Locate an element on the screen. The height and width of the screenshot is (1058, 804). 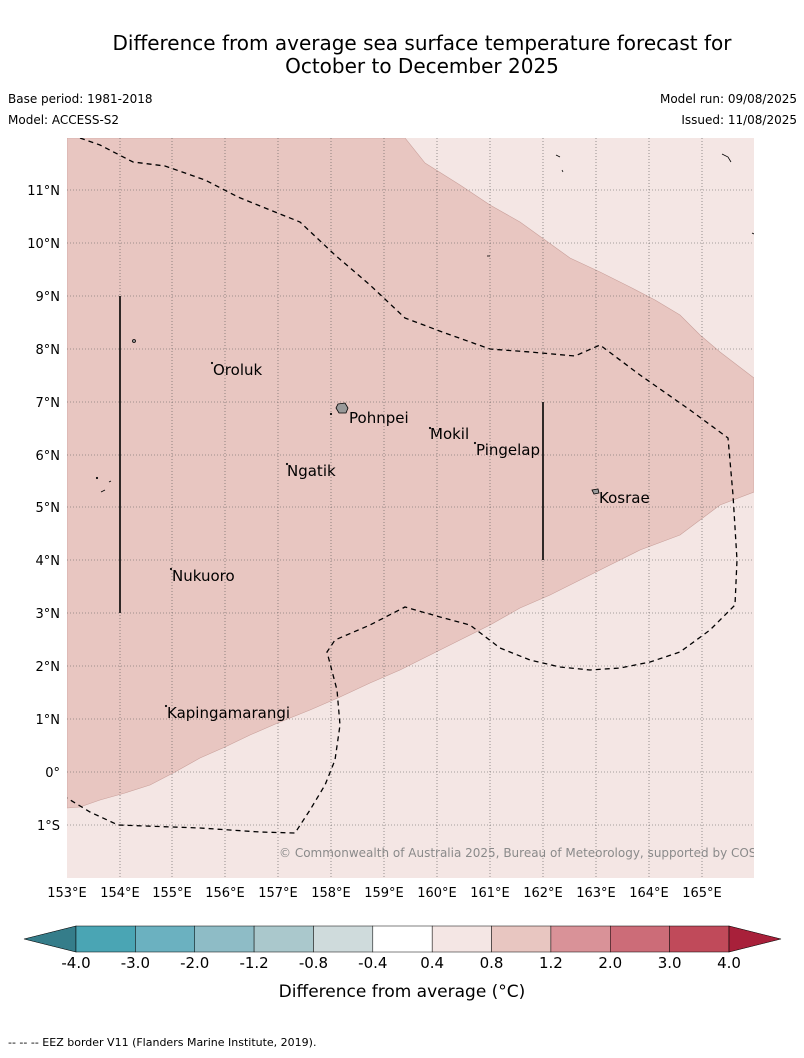
lon-tick: 162°E is located at coordinates (543, 893).